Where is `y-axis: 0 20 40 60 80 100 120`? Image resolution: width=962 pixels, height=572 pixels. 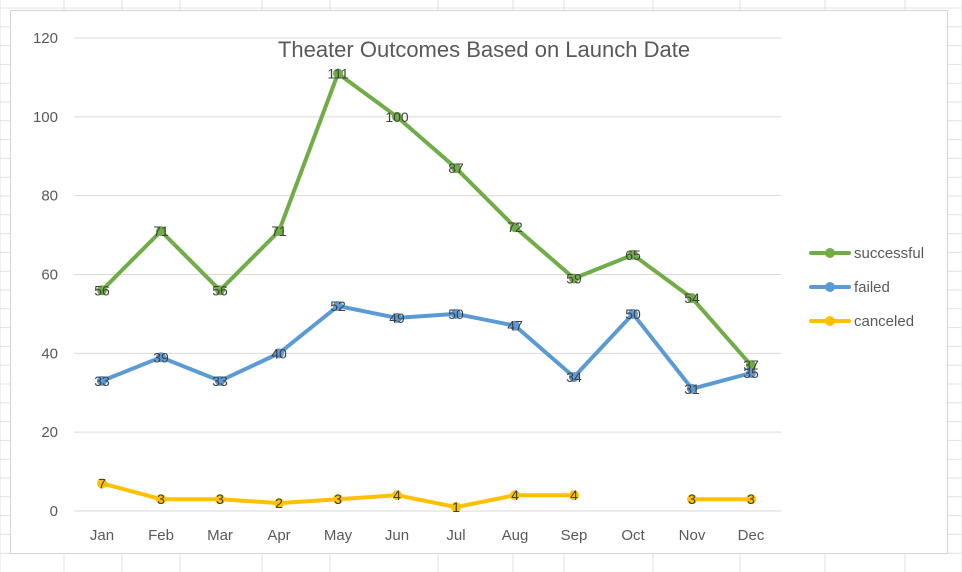 y-axis: 0 20 40 60 80 100 120 is located at coordinates (45, 275).